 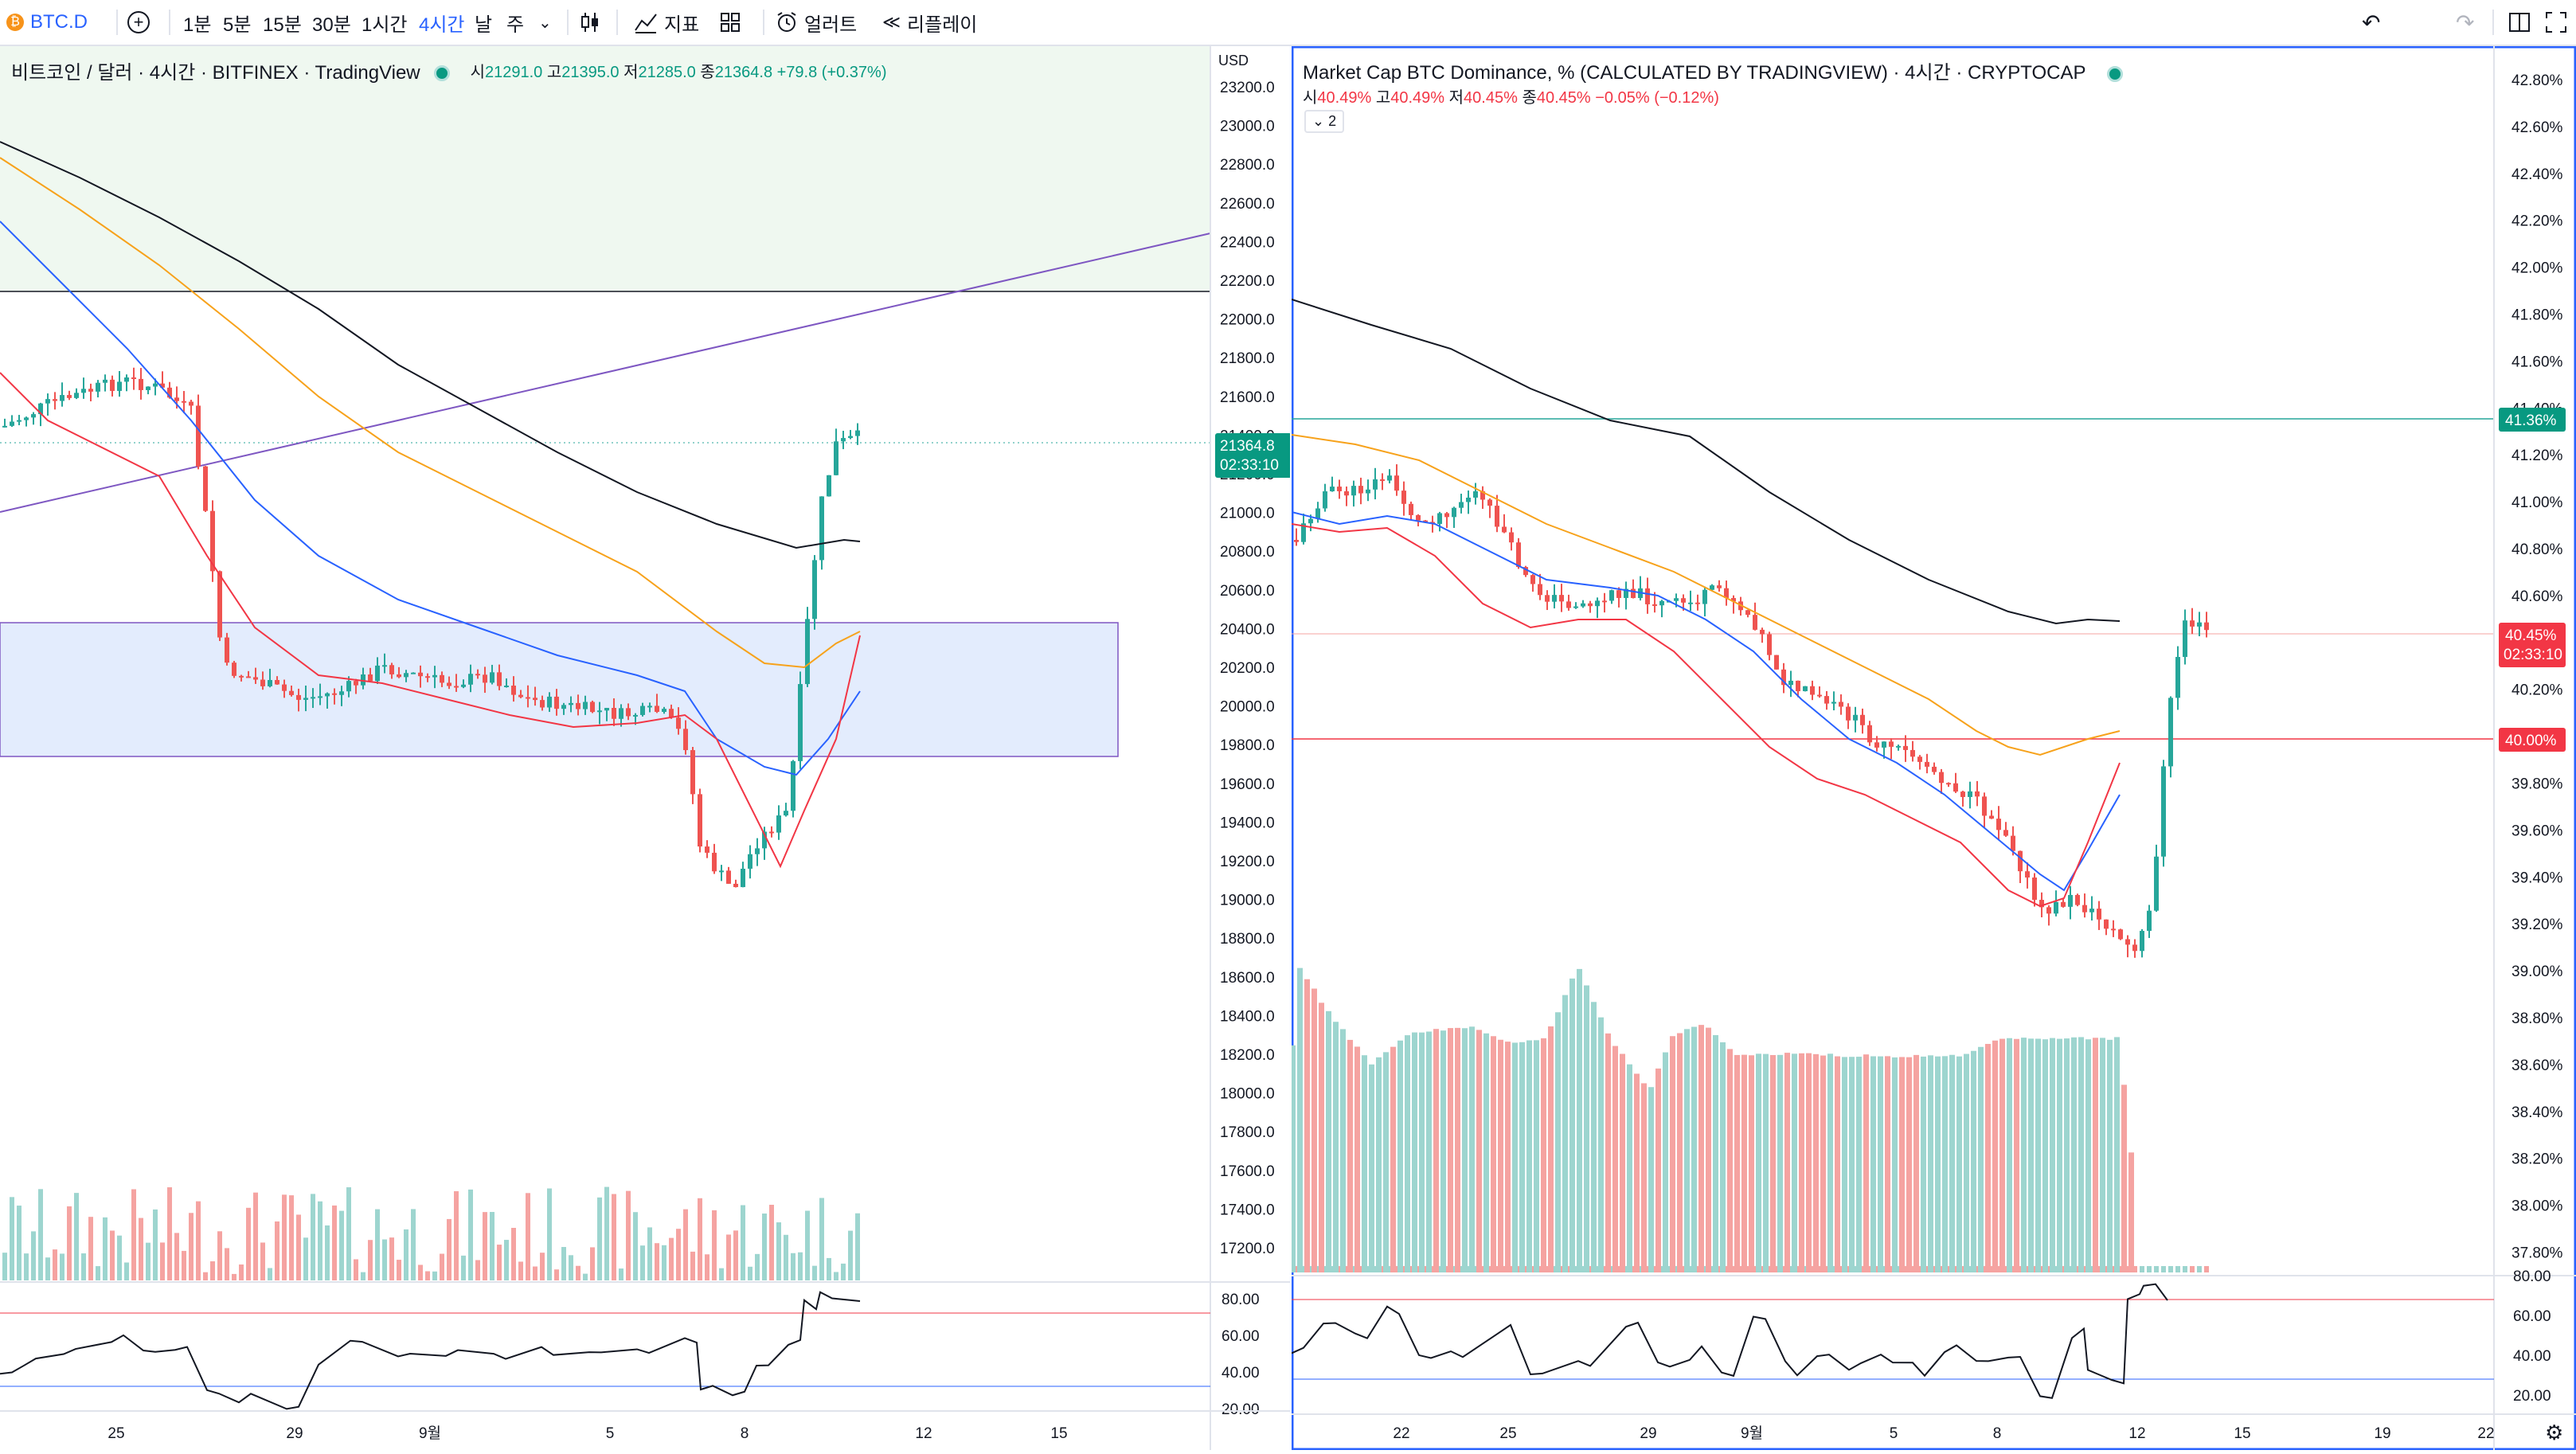 What do you see at coordinates (1508, 1434) in the screenshot?
I see `time-tick: 25` at bounding box center [1508, 1434].